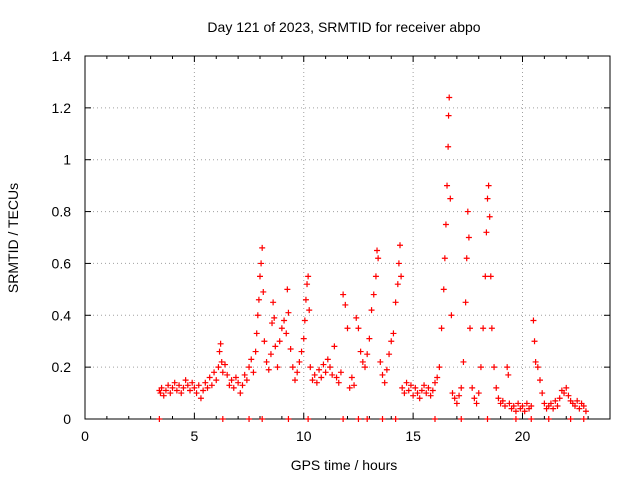 The height and width of the screenshot is (480, 640). I want to click on y-tick-label: 0.8, so click(62, 212).